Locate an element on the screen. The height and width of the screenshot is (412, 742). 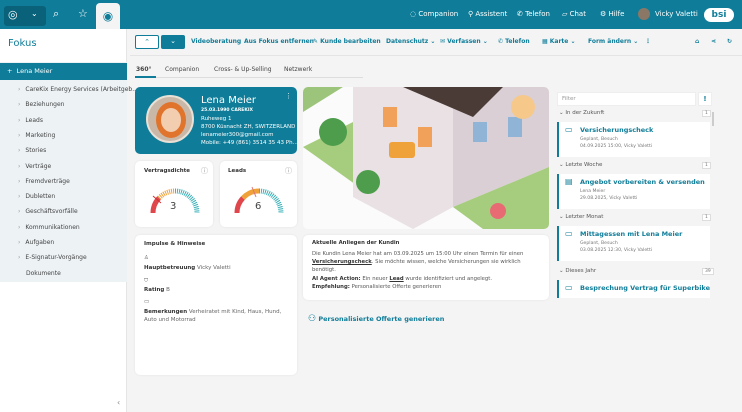
sidebar-item-label: Beziehungen is located at coordinates (45, 105).